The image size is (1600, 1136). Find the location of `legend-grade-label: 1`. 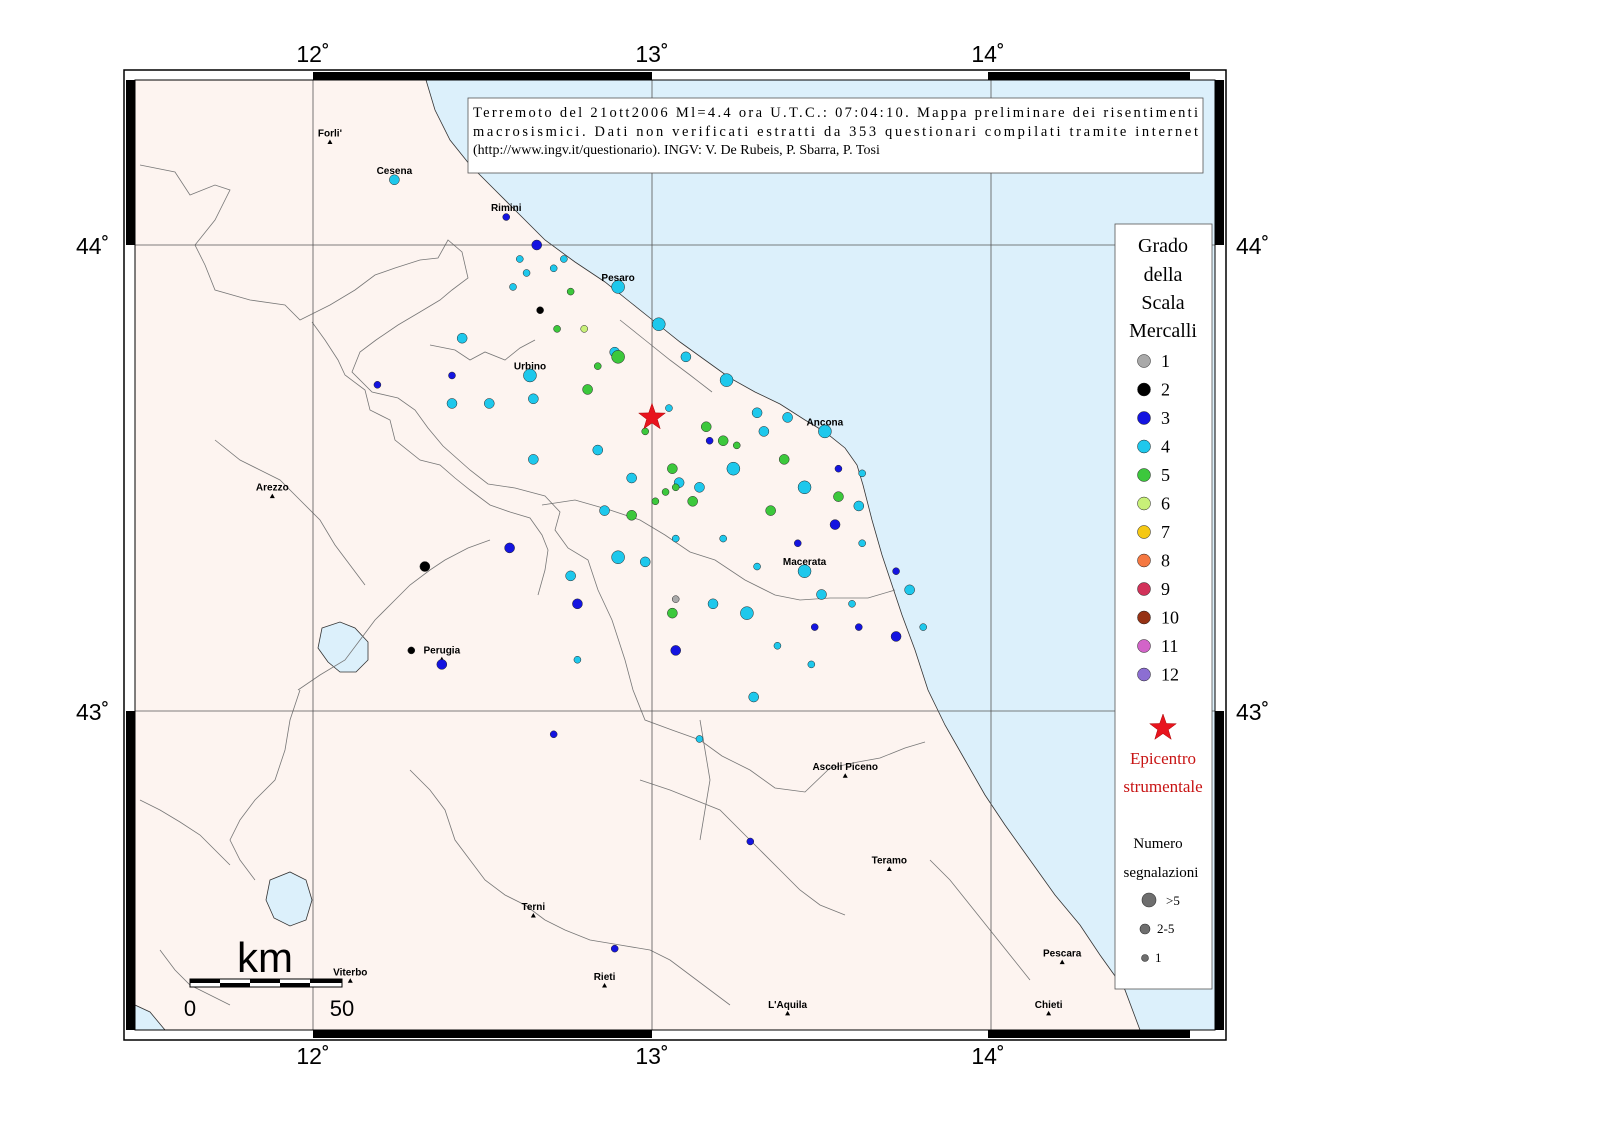

legend-grade-label: 1 is located at coordinates (1165, 361).